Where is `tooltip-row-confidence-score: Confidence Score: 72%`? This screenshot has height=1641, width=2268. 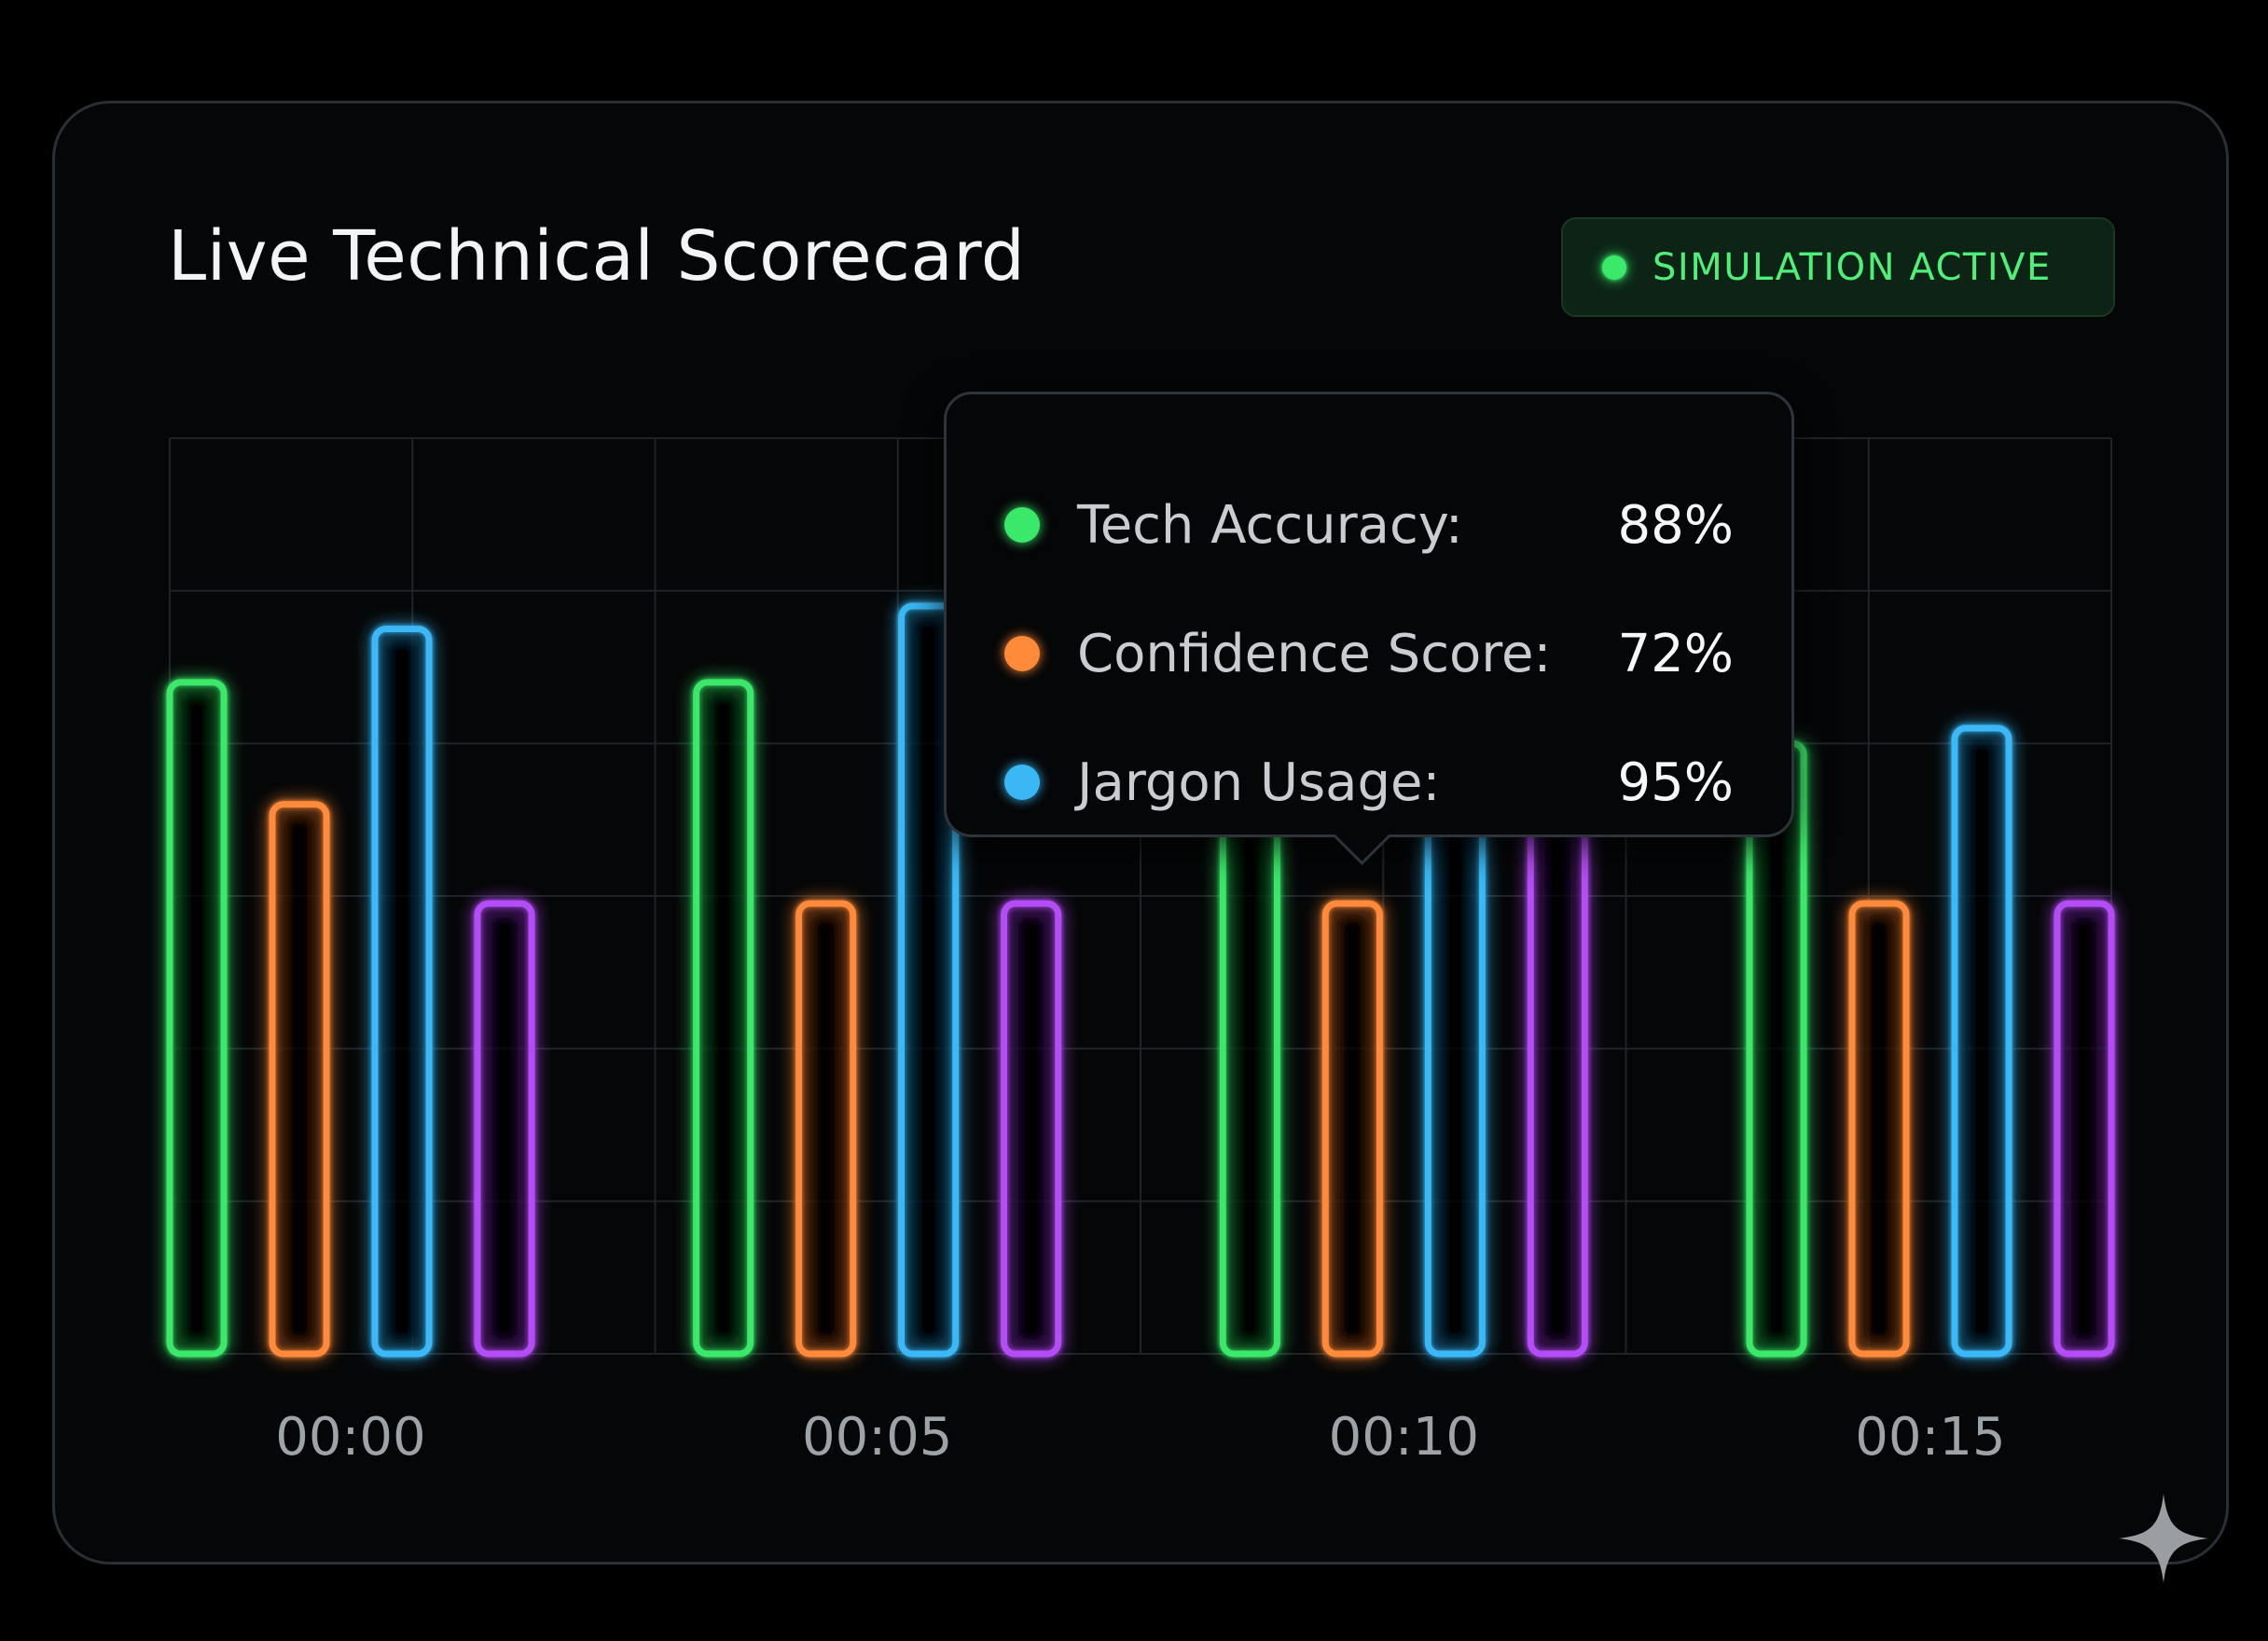 tooltip-row-confidence-score: Confidence Score: 72% is located at coordinates (1369, 653).